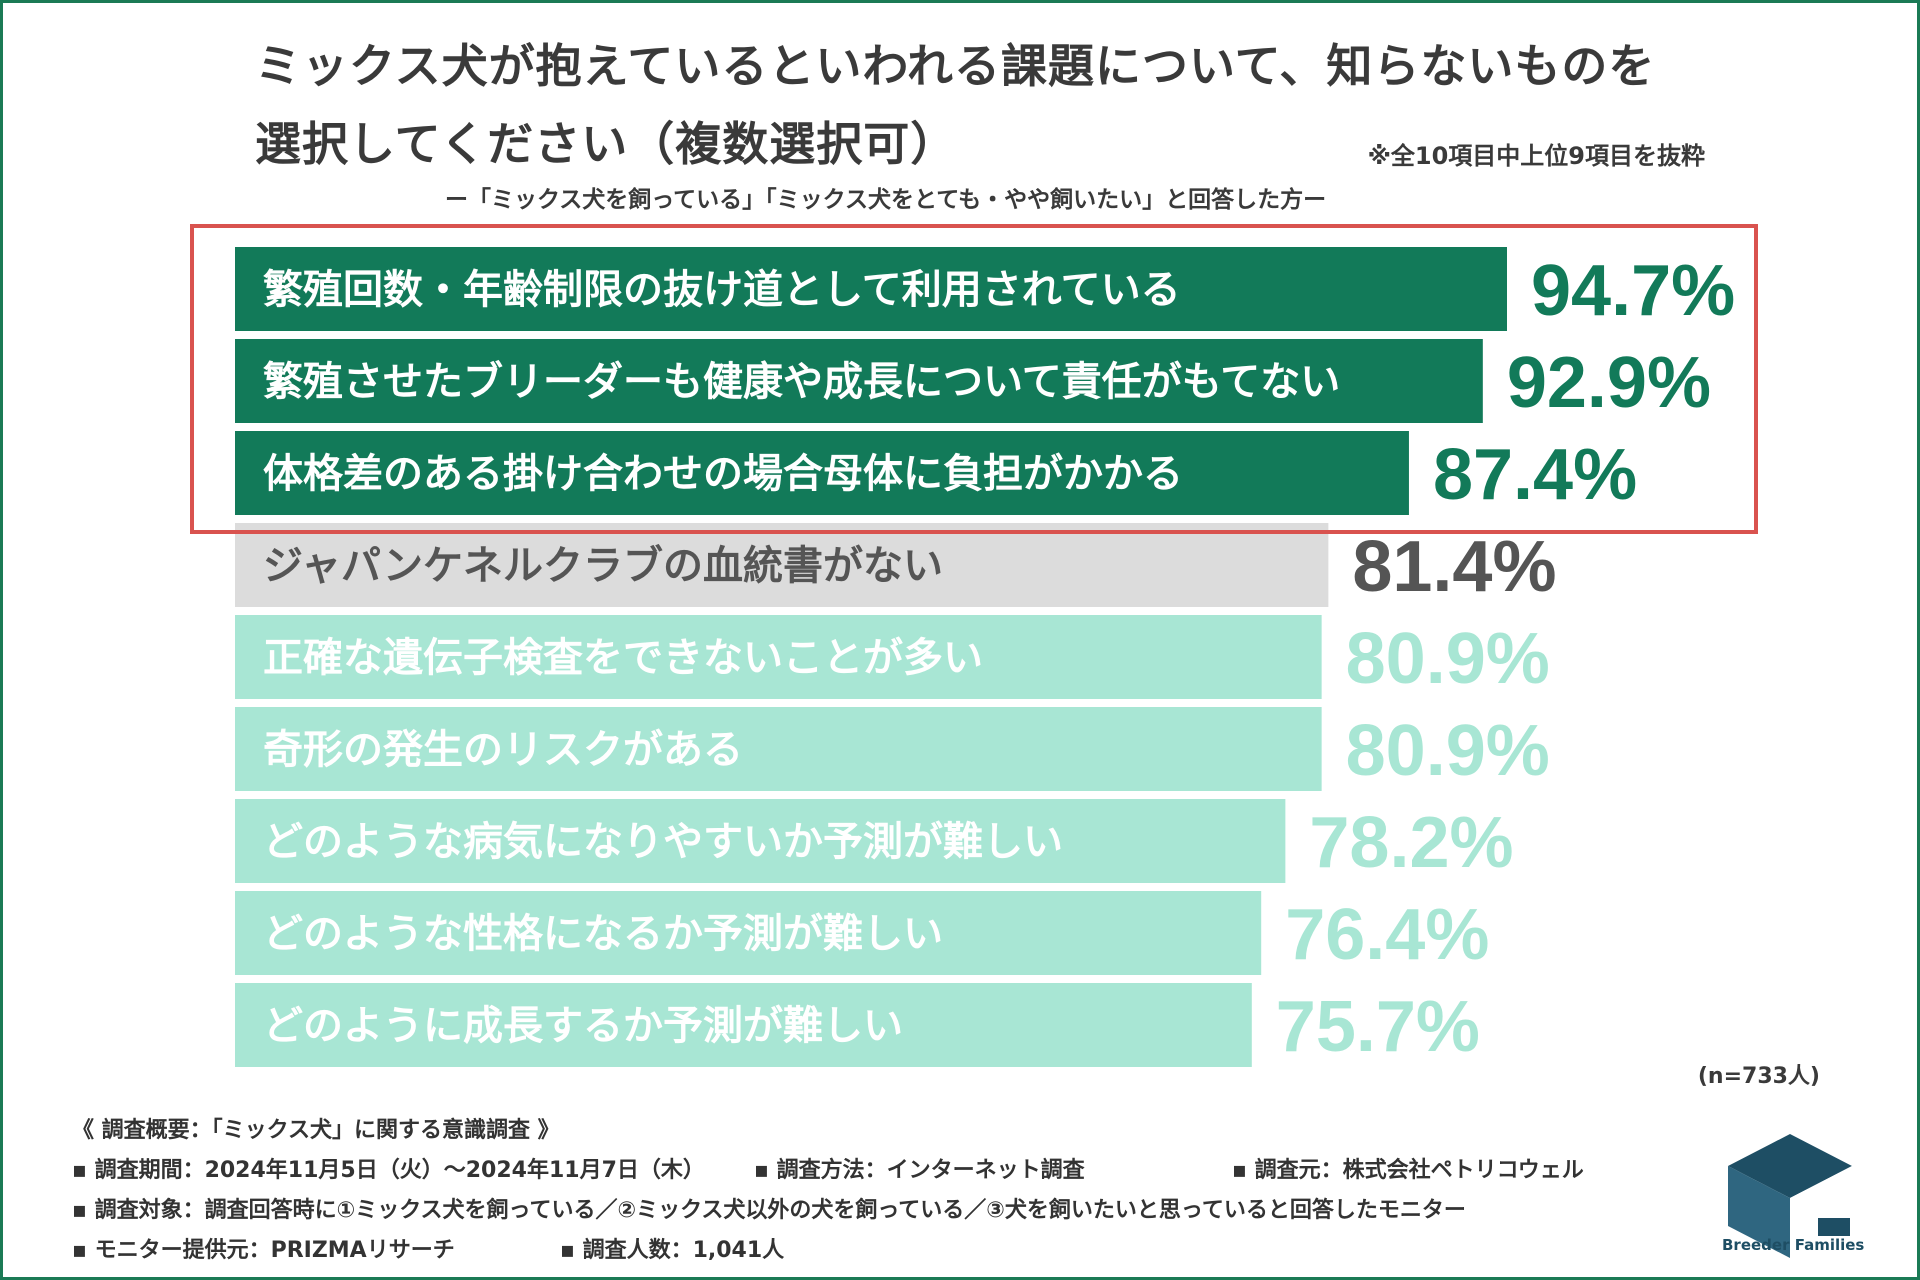 The height and width of the screenshot is (1280, 1920). What do you see at coordinates (886, 200) in the screenshot?
I see `chart-subtitle: ー「ミックス犬を飼っている」「ミックス犬をとても・やや飼いたい」と回答した方ー` at bounding box center [886, 200].